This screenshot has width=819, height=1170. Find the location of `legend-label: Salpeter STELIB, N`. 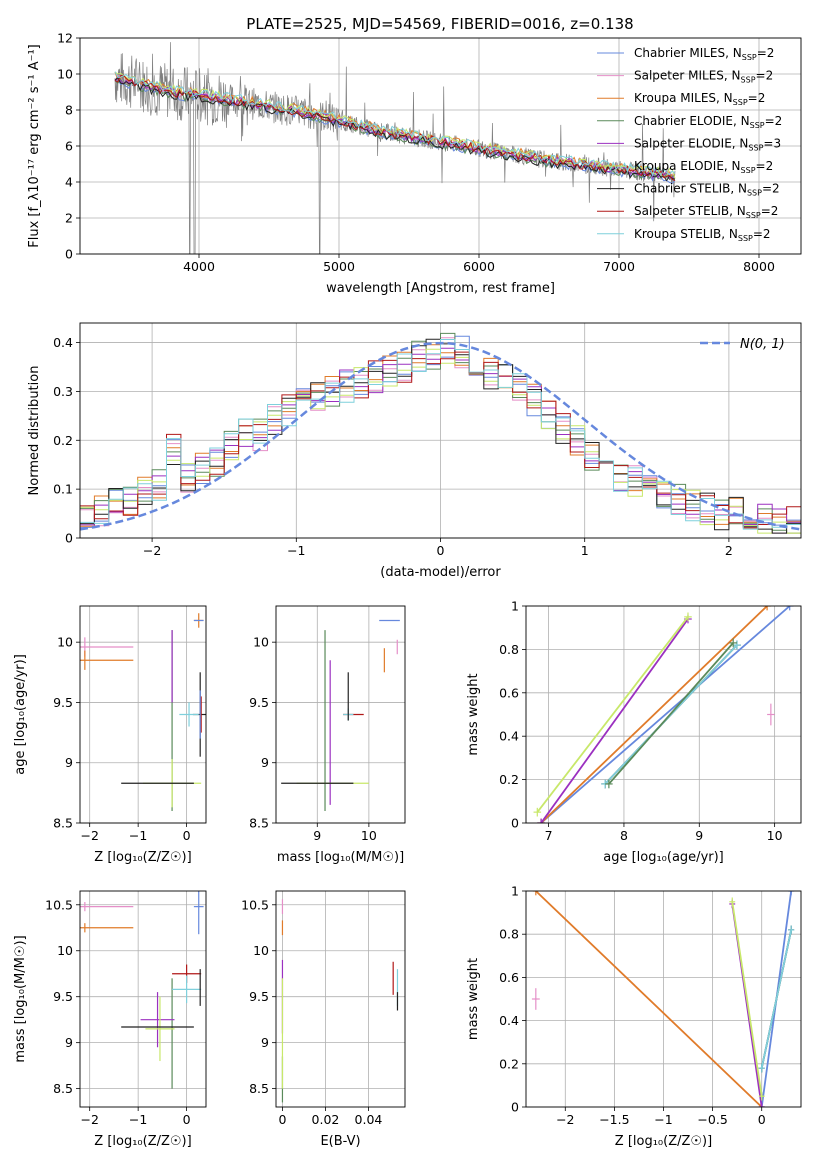

legend-label: Salpeter STELIB, N is located at coordinates (690, 211).